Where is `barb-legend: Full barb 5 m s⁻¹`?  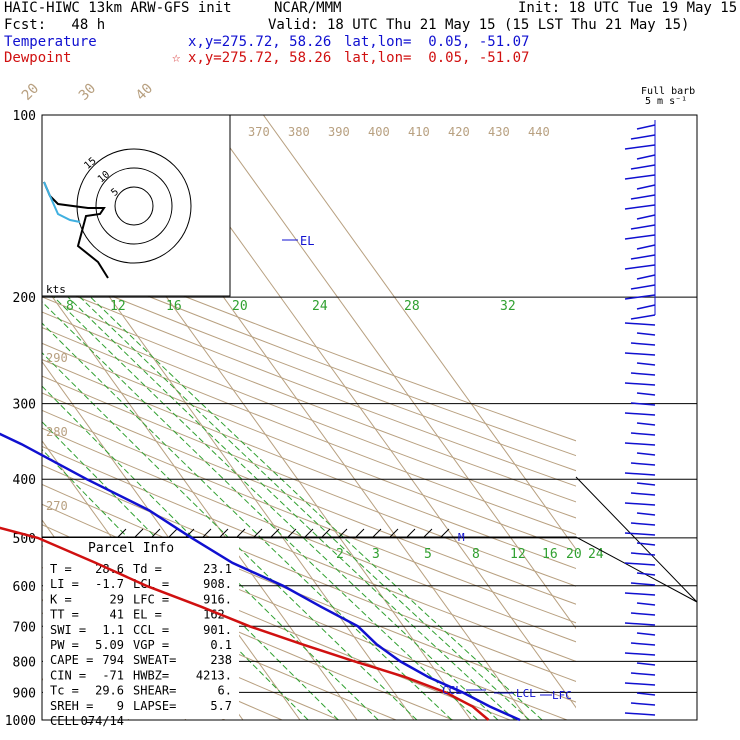 barb-legend: Full barb 5 m s⁻¹ is located at coordinates (668, 96).